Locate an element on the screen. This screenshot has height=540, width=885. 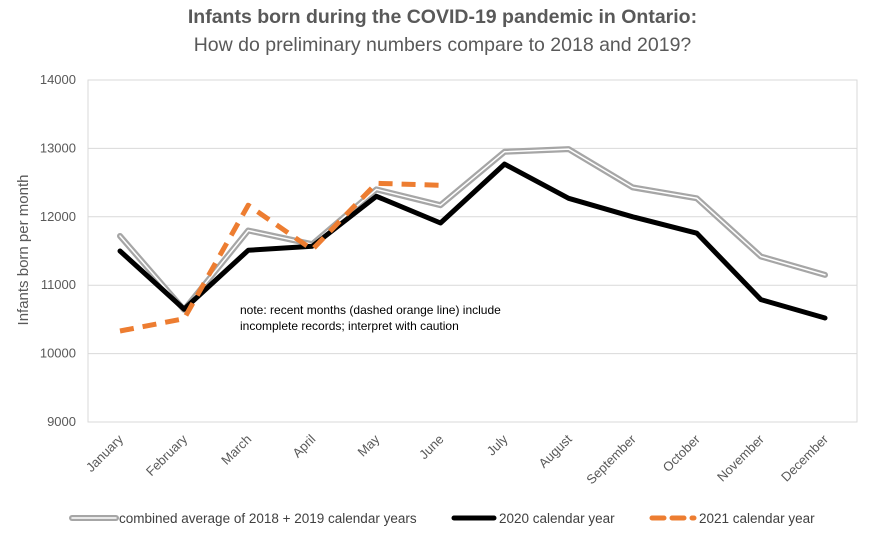
x-tick-label: May is located at coordinates (369, 445).